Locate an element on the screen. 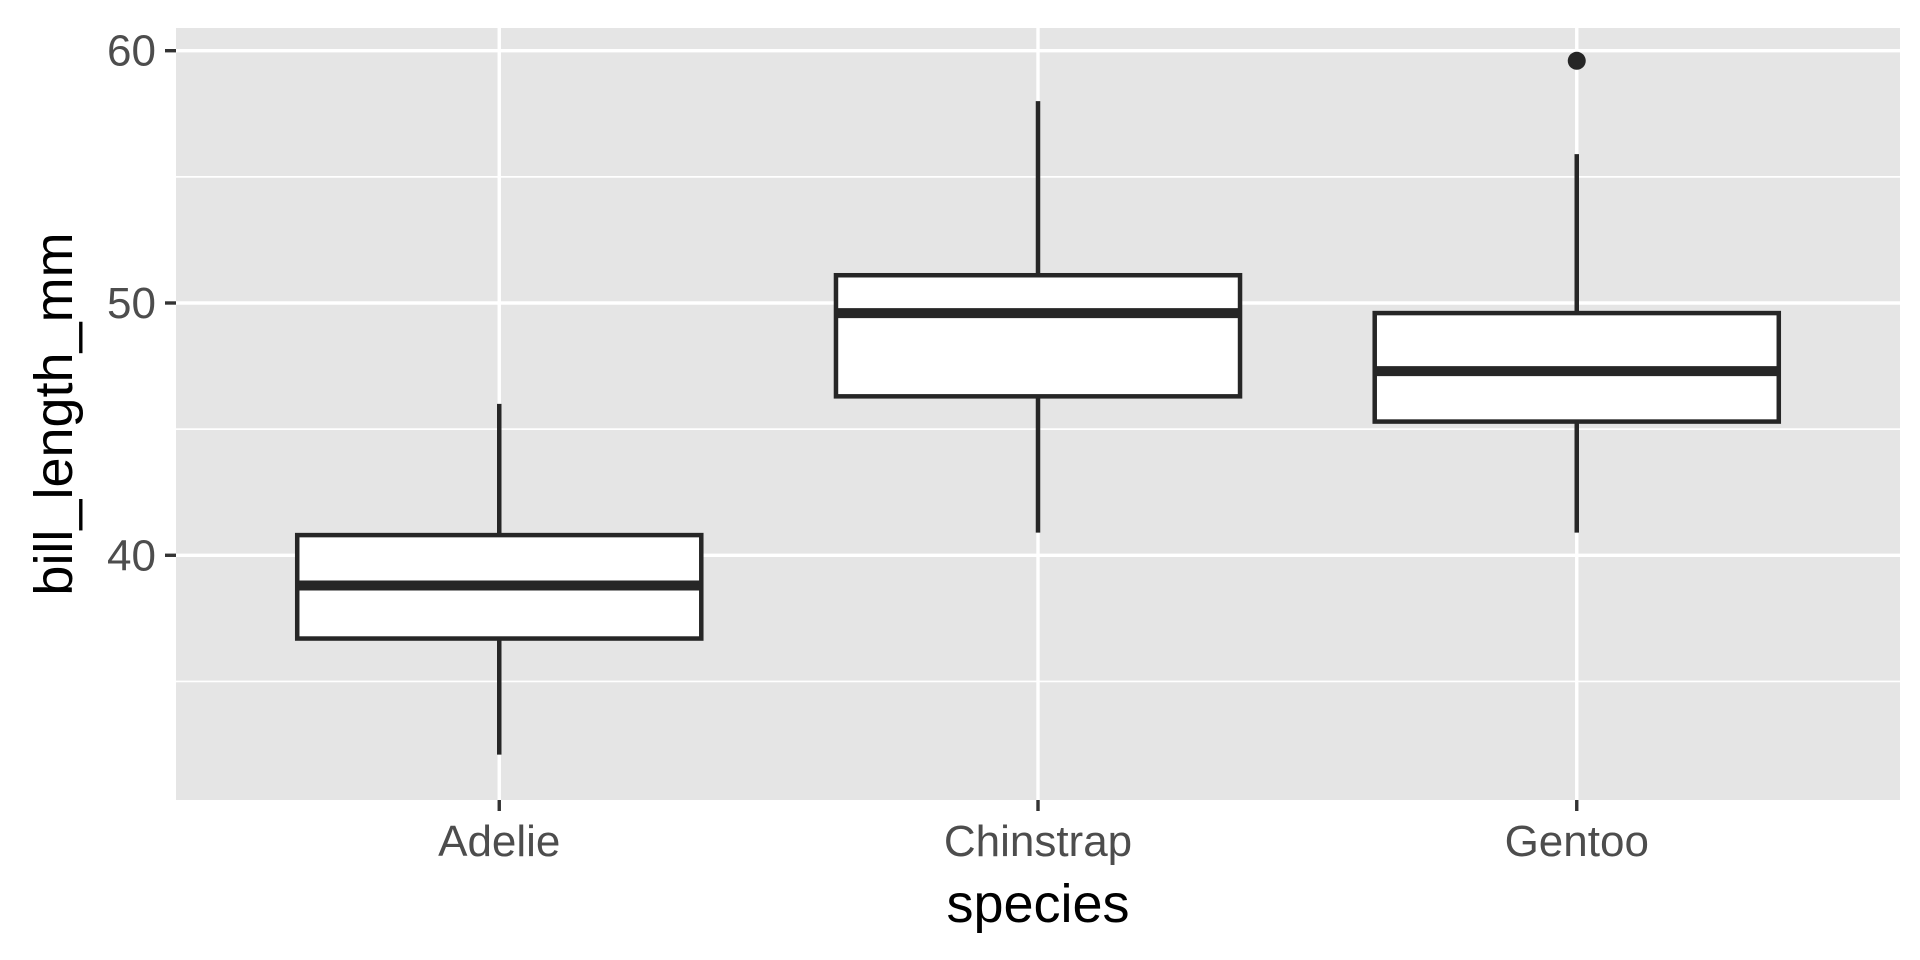 The width and height of the screenshot is (1920, 960). box-gentoo is located at coordinates (1577, 292).